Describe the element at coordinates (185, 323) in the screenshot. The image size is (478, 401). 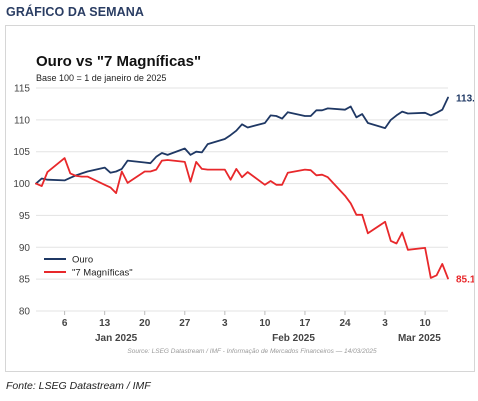
I see `x-tick-label: 27` at that location.